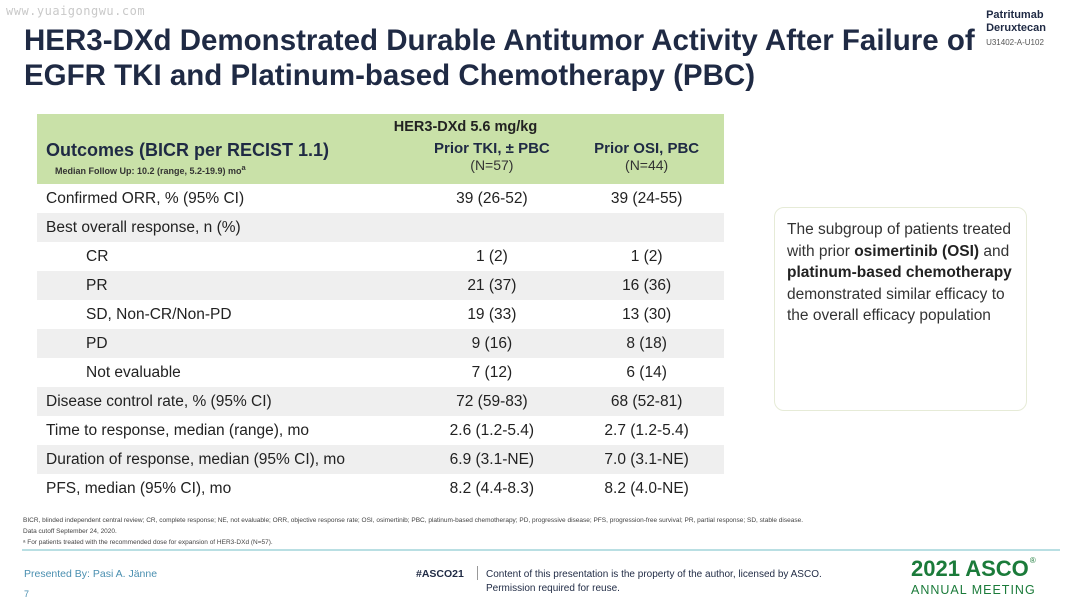 This screenshot has height=610, width=1080. What do you see at coordinates (159, 314) in the screenshot?
I see `row-label: SD, Non-CR/Non-PD` at bounding box center [159, 314].